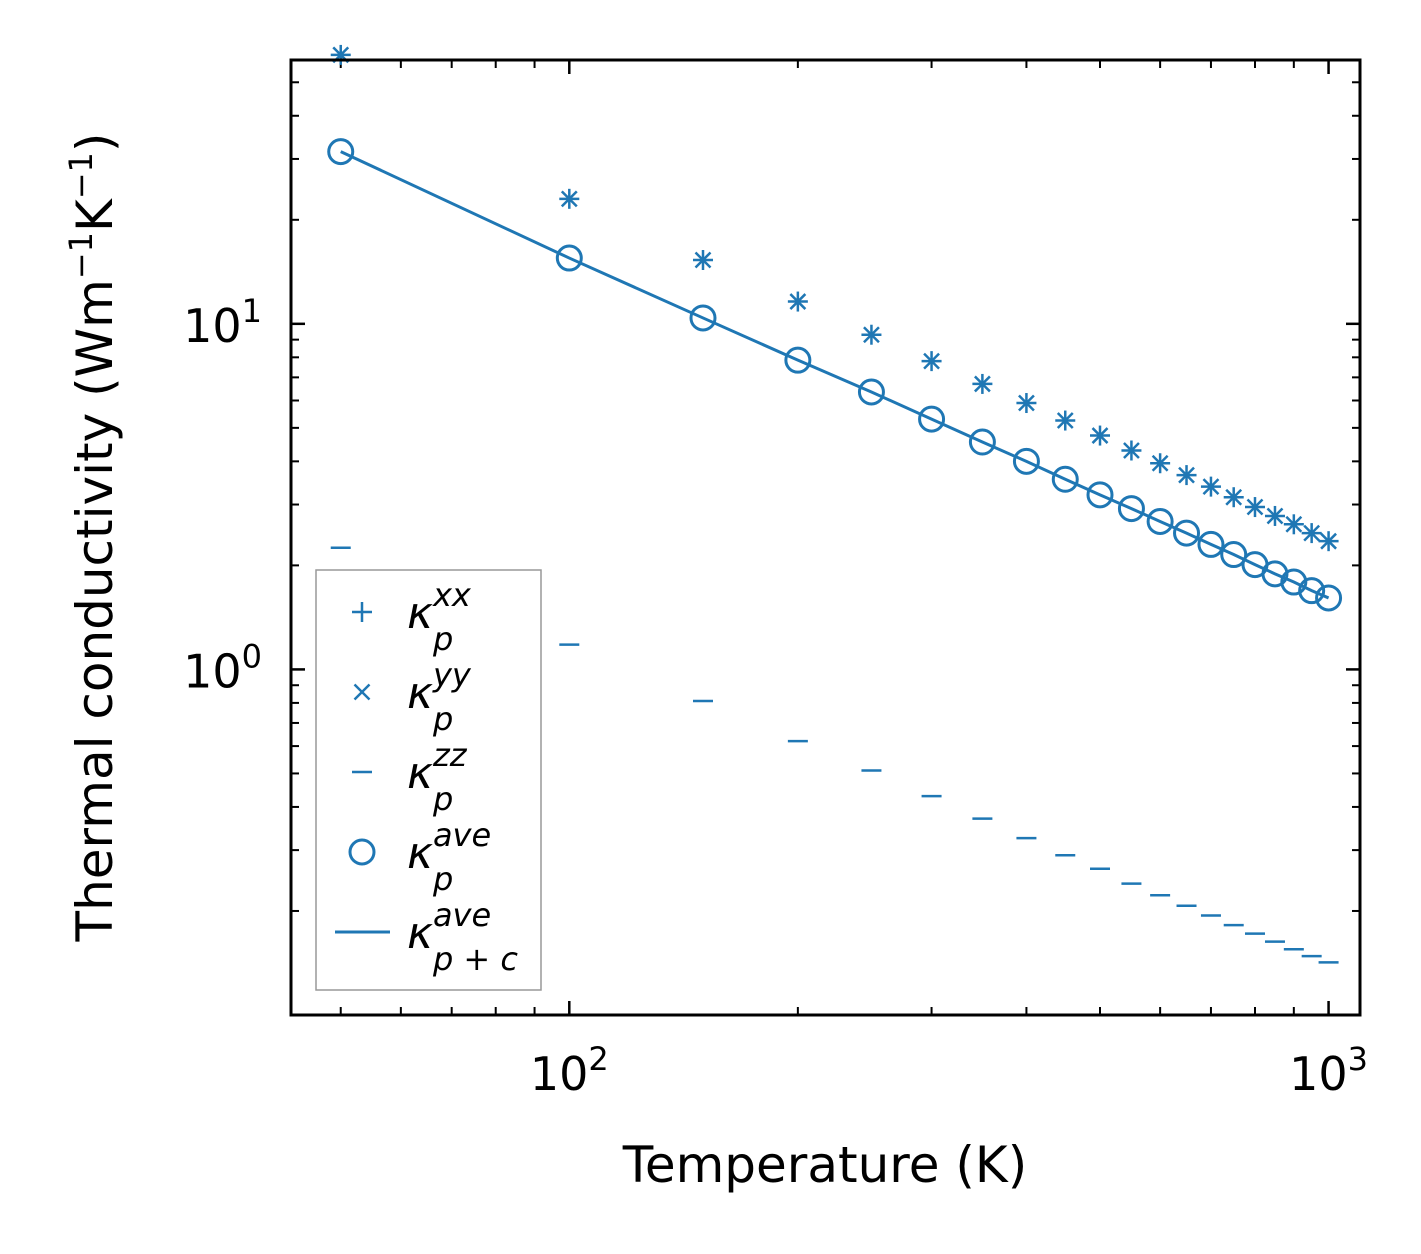  I want to click on legend-item-kappa_pc_ave: κave p + c, so click(426, 937).